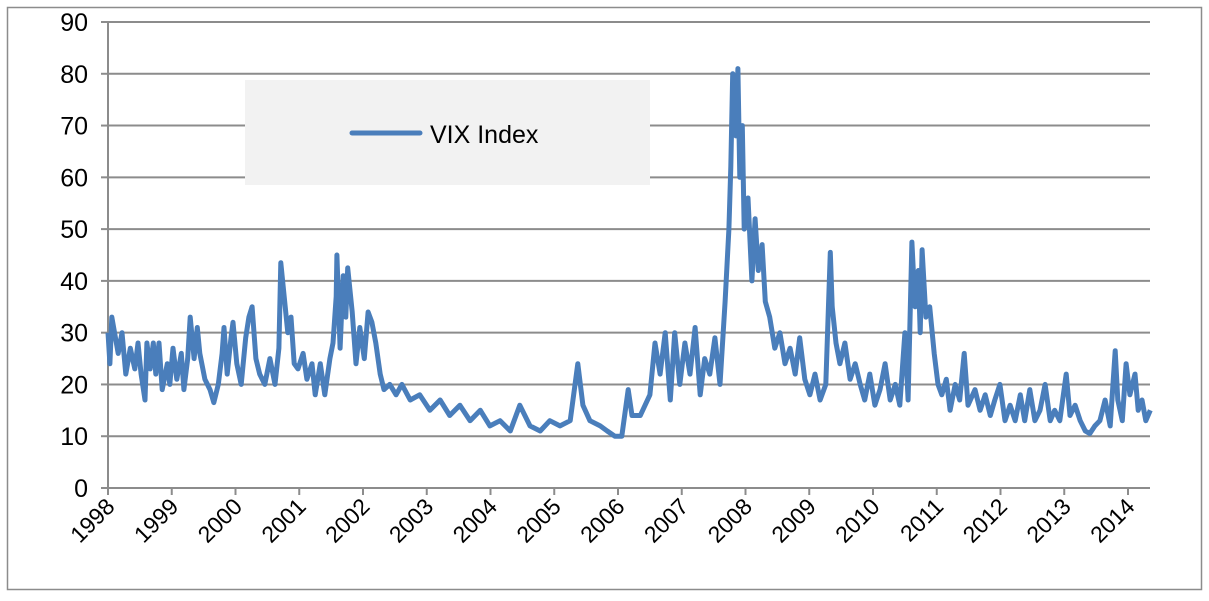 Image resolution: width=1209 pixels, height=601 pixels. Describe the element at coordinates (74, 178) in the screenshot. I see `y-tick-label: 60` at that location.